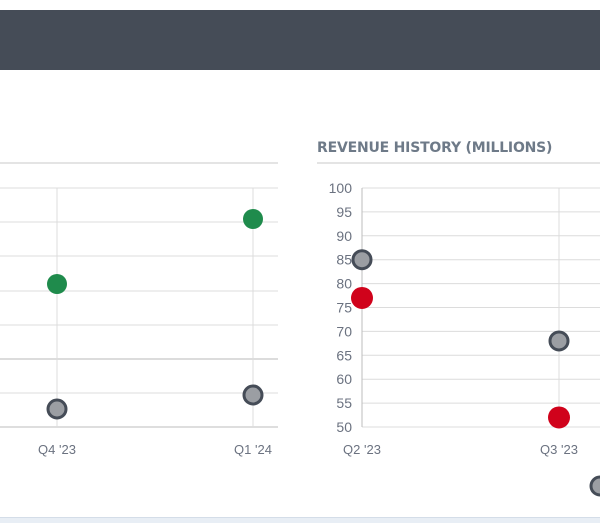  What do you see at coordinates (253, 449) in the screenshot?
I see `left-x-tick-label: Q1 '24` at bounding box center [253, 449].